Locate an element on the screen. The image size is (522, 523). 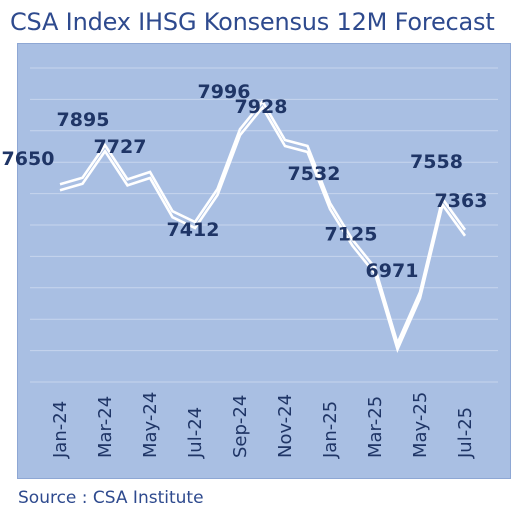
x-tick-label: Mar-25 is located at coordinates (375, 427).